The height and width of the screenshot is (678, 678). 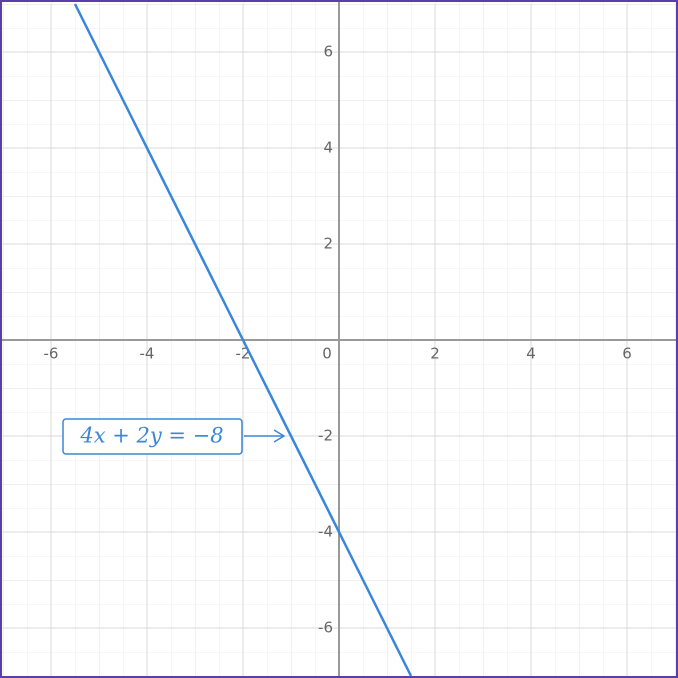 I want to click on annotation: 4x + 2y = −8, so click(x=151, y=436).